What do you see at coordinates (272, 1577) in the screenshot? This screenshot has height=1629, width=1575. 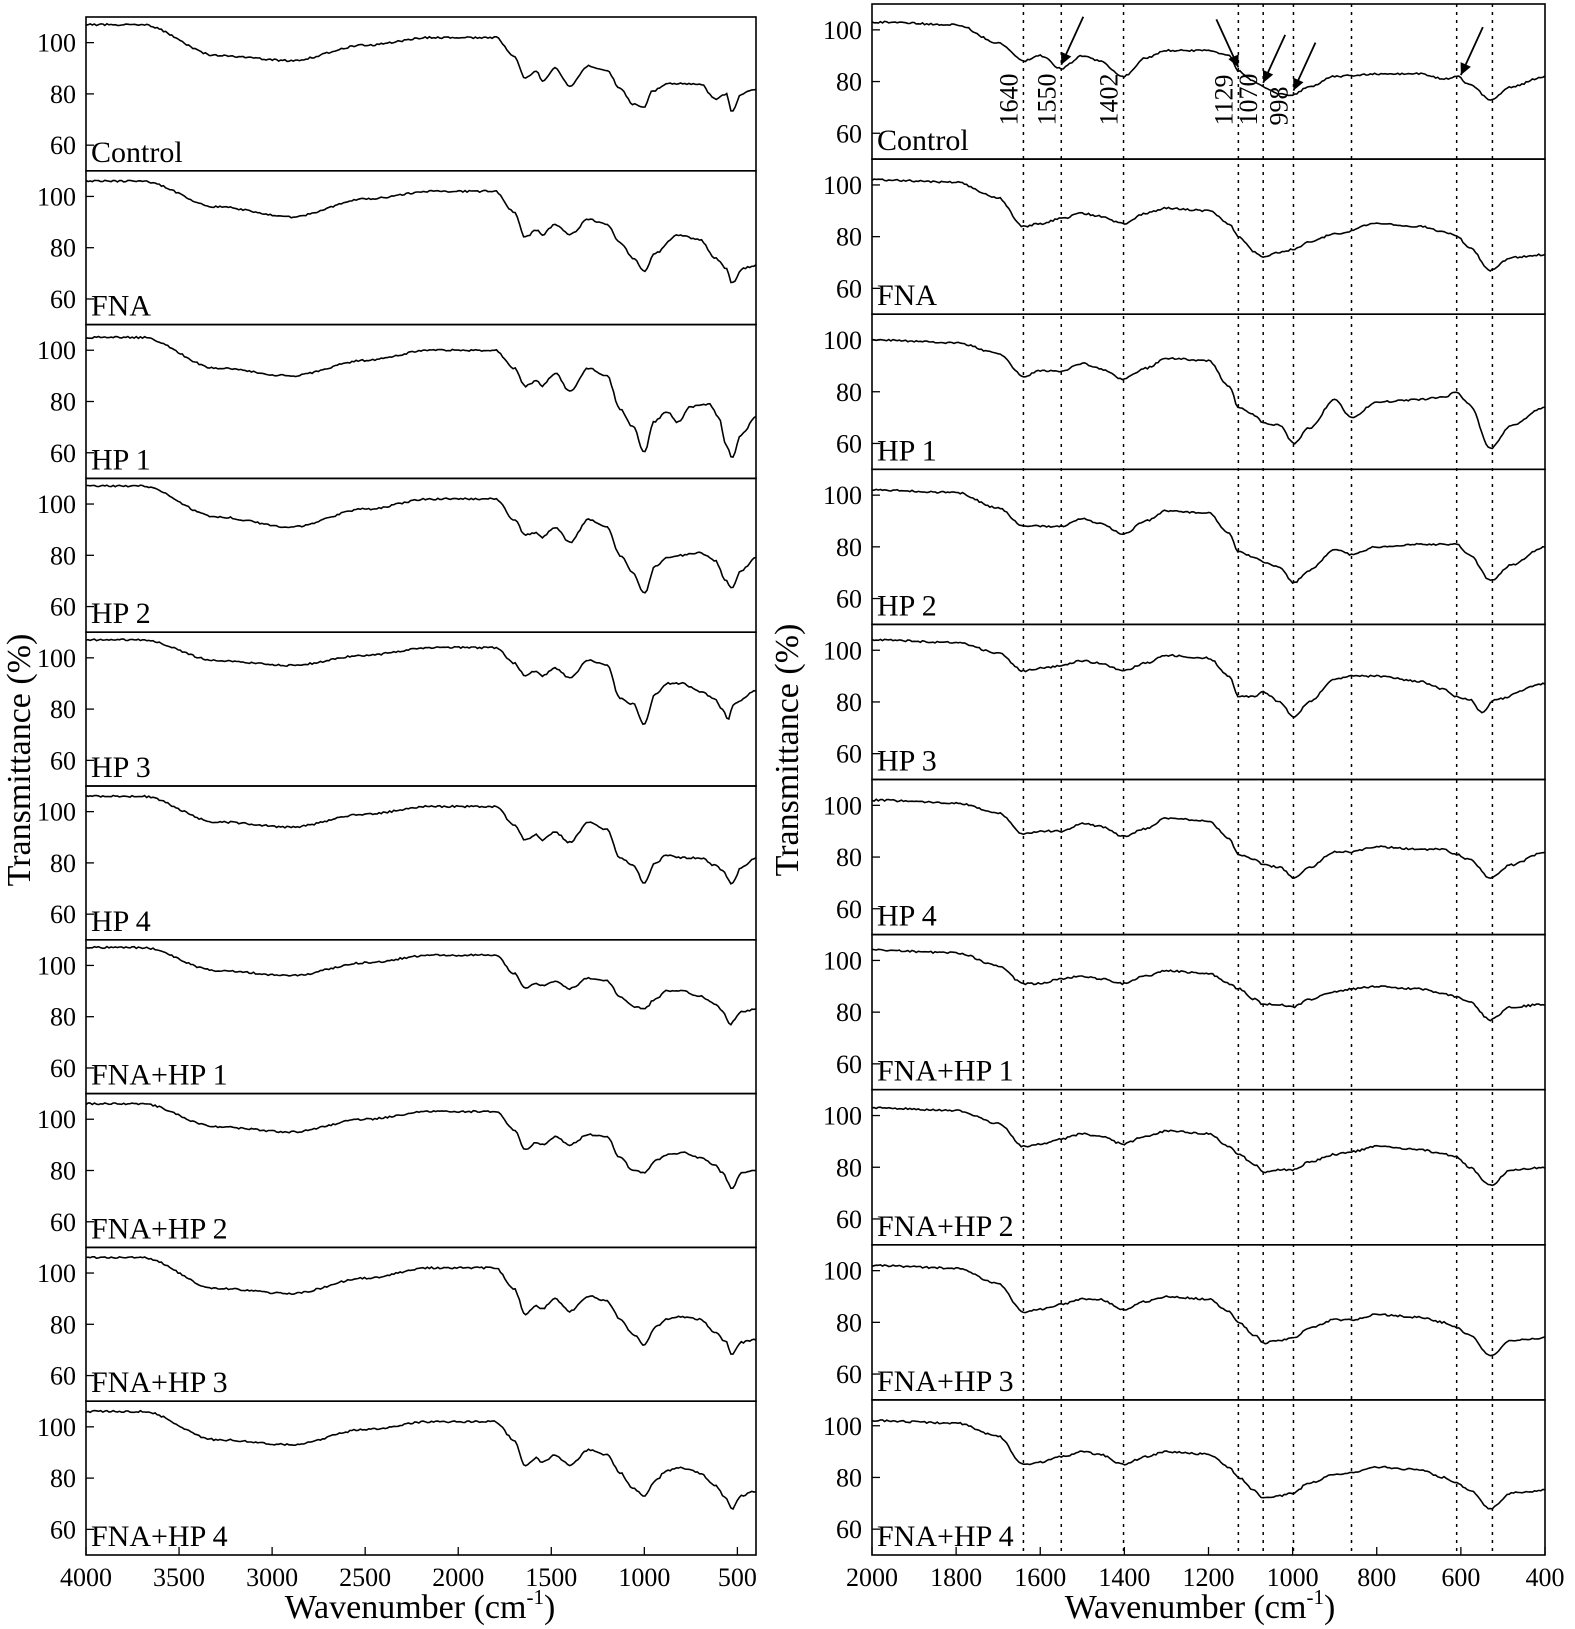 I see `x-tick-label: 3000` at bounding box center [272, 1577].